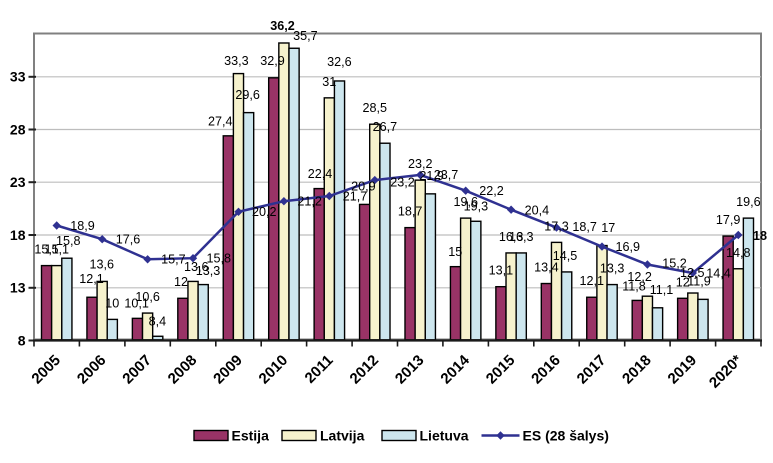  I want to click on svg-text: 17,9, so click(728, 220).